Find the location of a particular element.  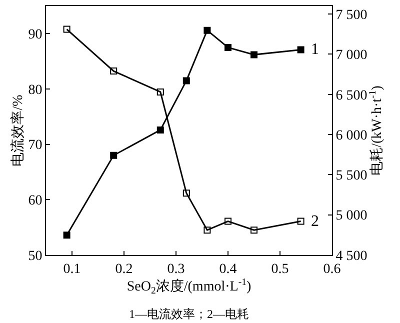

x-tick-label: 0.4 is located at coordinates (228, 269).